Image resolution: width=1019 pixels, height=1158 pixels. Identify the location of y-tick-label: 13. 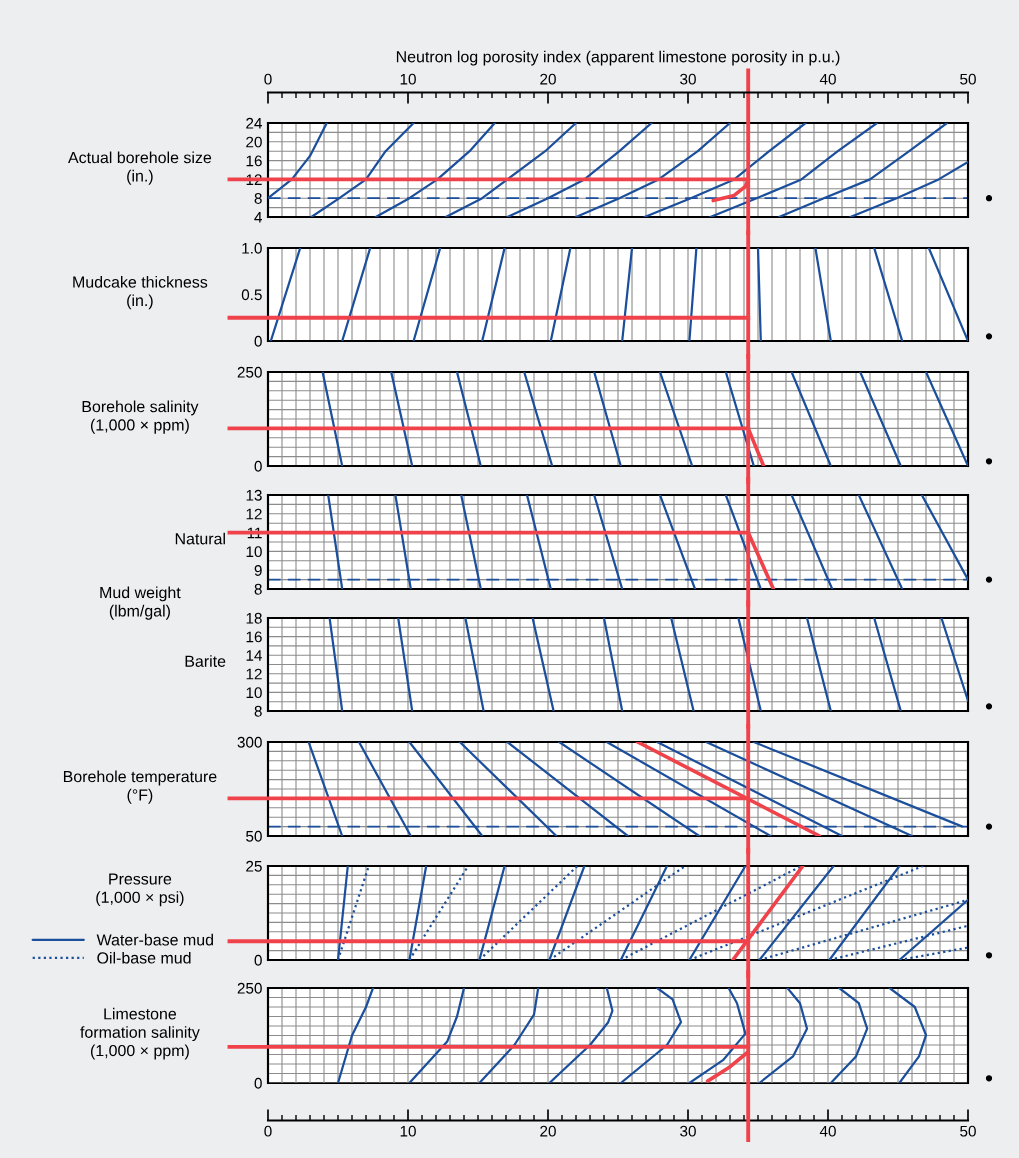
(254, 495).